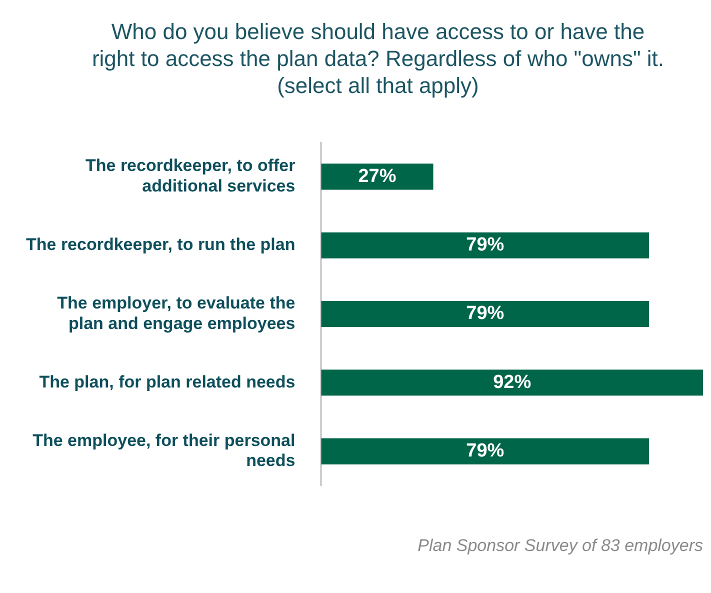 This screenshot has width=711, height=593. Describe the element at coordinates (378, 59) in the screenshot. I see `chart-title: Who do you believe should have access to or have the right to access the plan data? Regardless of who "owns" it. (select all that apply)` at that location.